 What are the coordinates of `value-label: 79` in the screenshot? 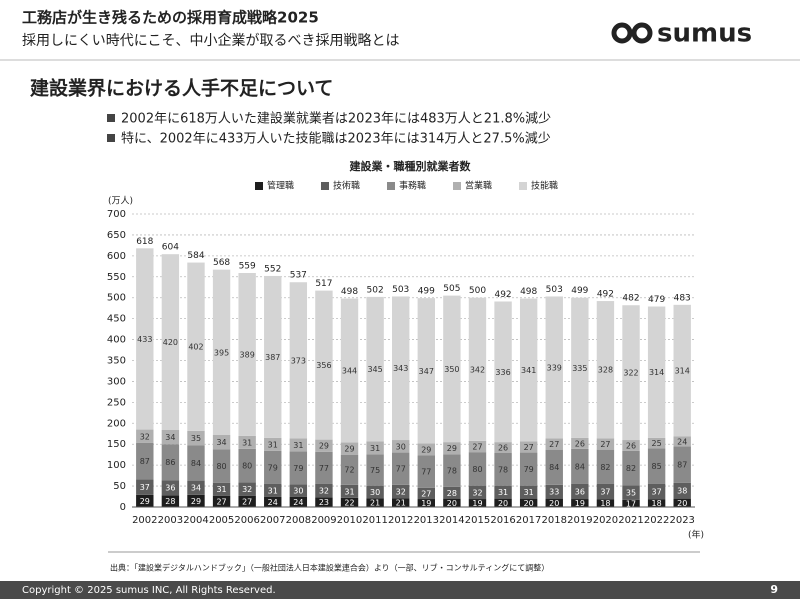 It's located at (298, 468).